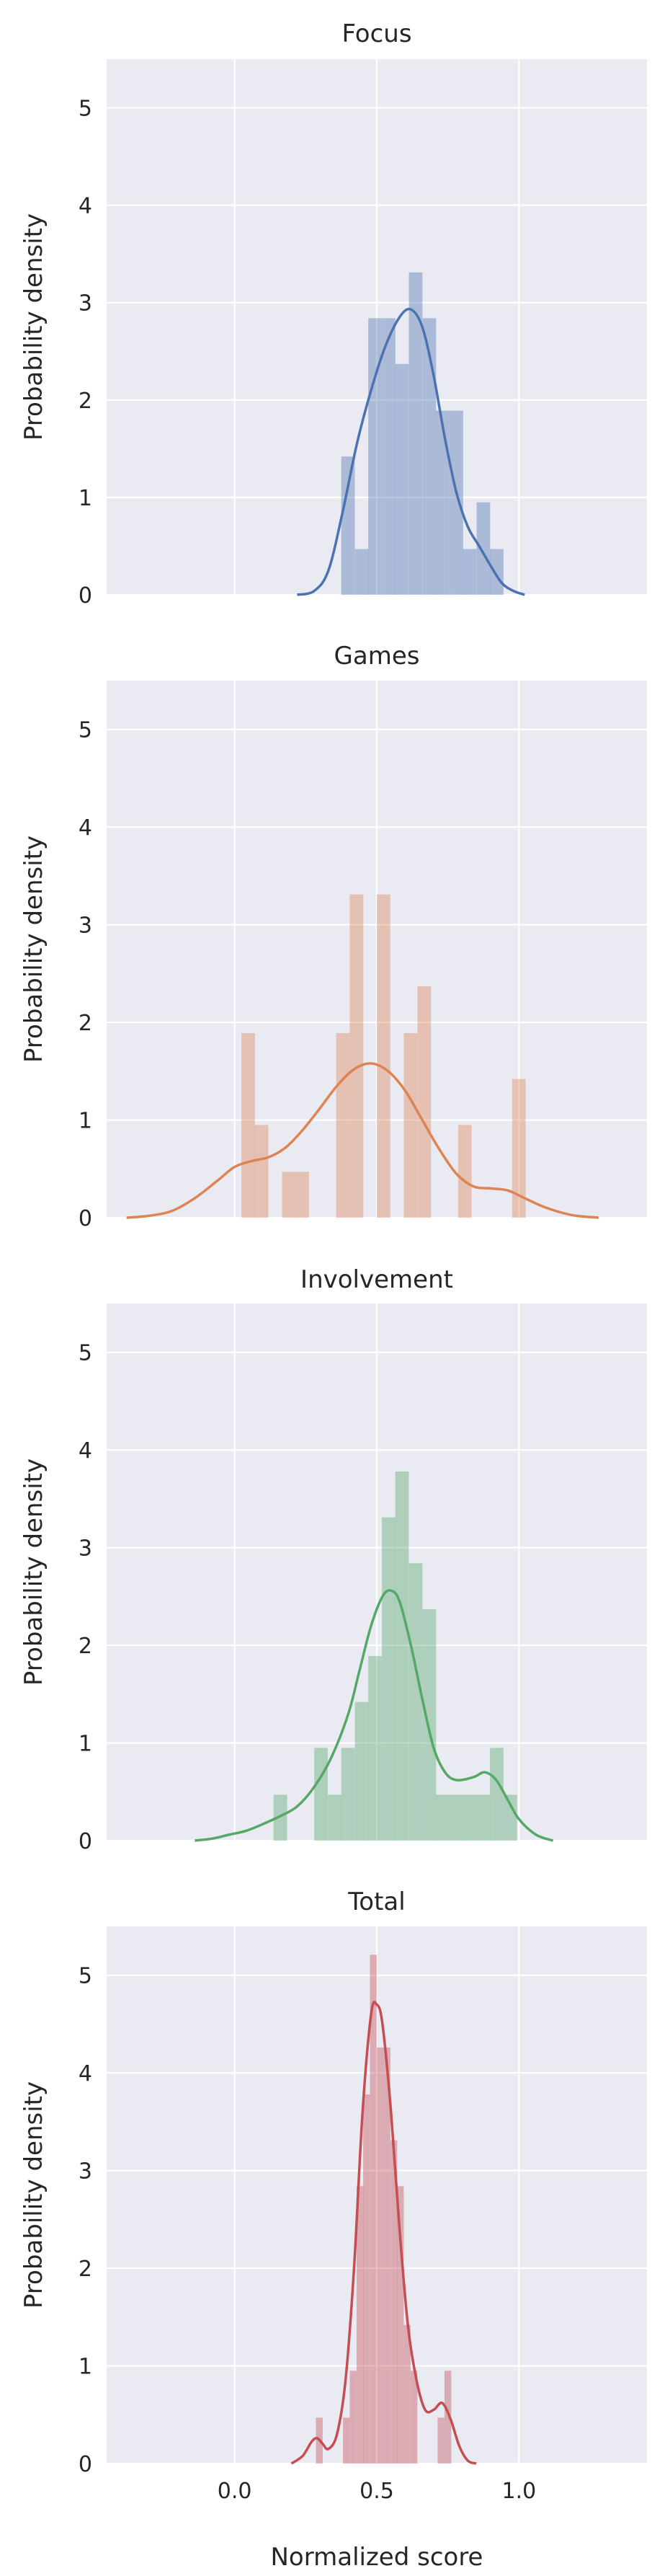 This screenshot has height=2576, width=670. I want to click on x-tick-label: 0.5, so click(376, 2491).